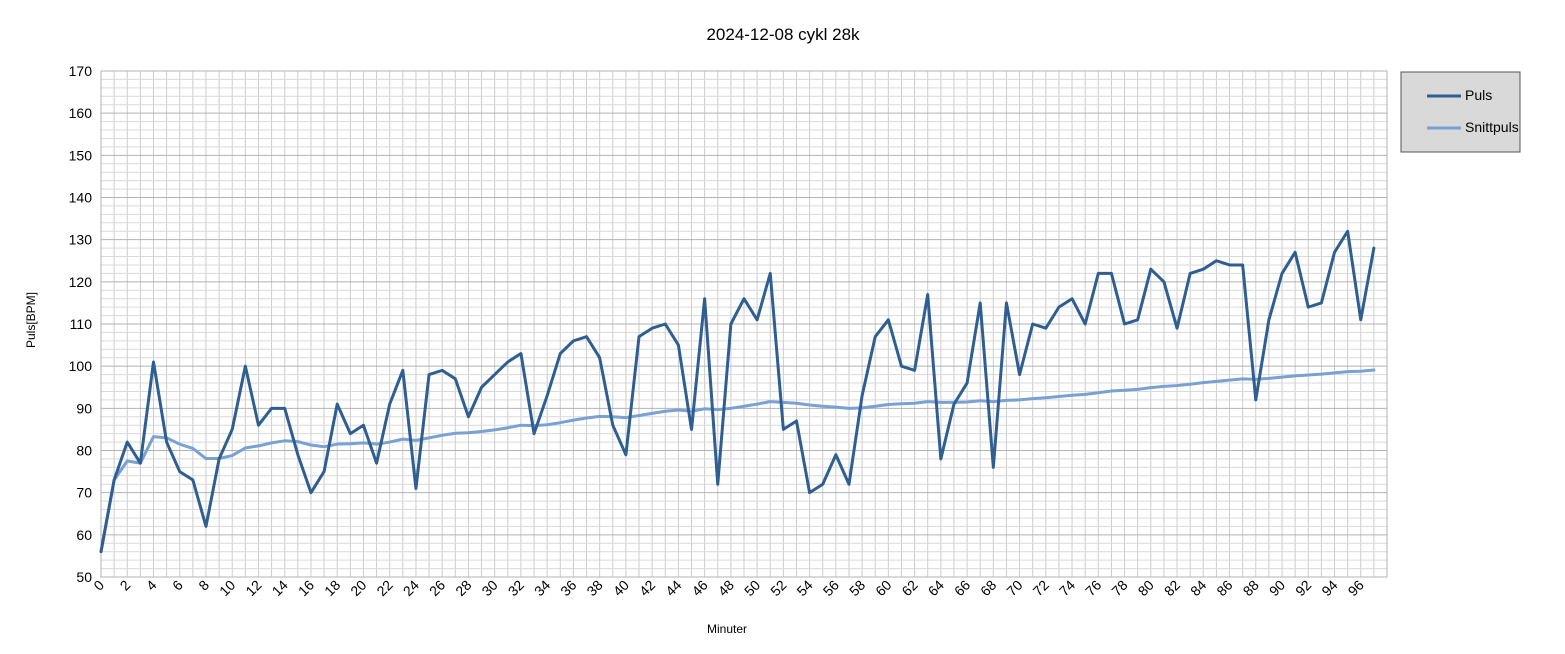 This screenshot has width=1565, height=654. What do you see at coordinates (1224, 588) in the screenshot?
I see `x-tick-label: 86` at bounding box center [1224, 588].